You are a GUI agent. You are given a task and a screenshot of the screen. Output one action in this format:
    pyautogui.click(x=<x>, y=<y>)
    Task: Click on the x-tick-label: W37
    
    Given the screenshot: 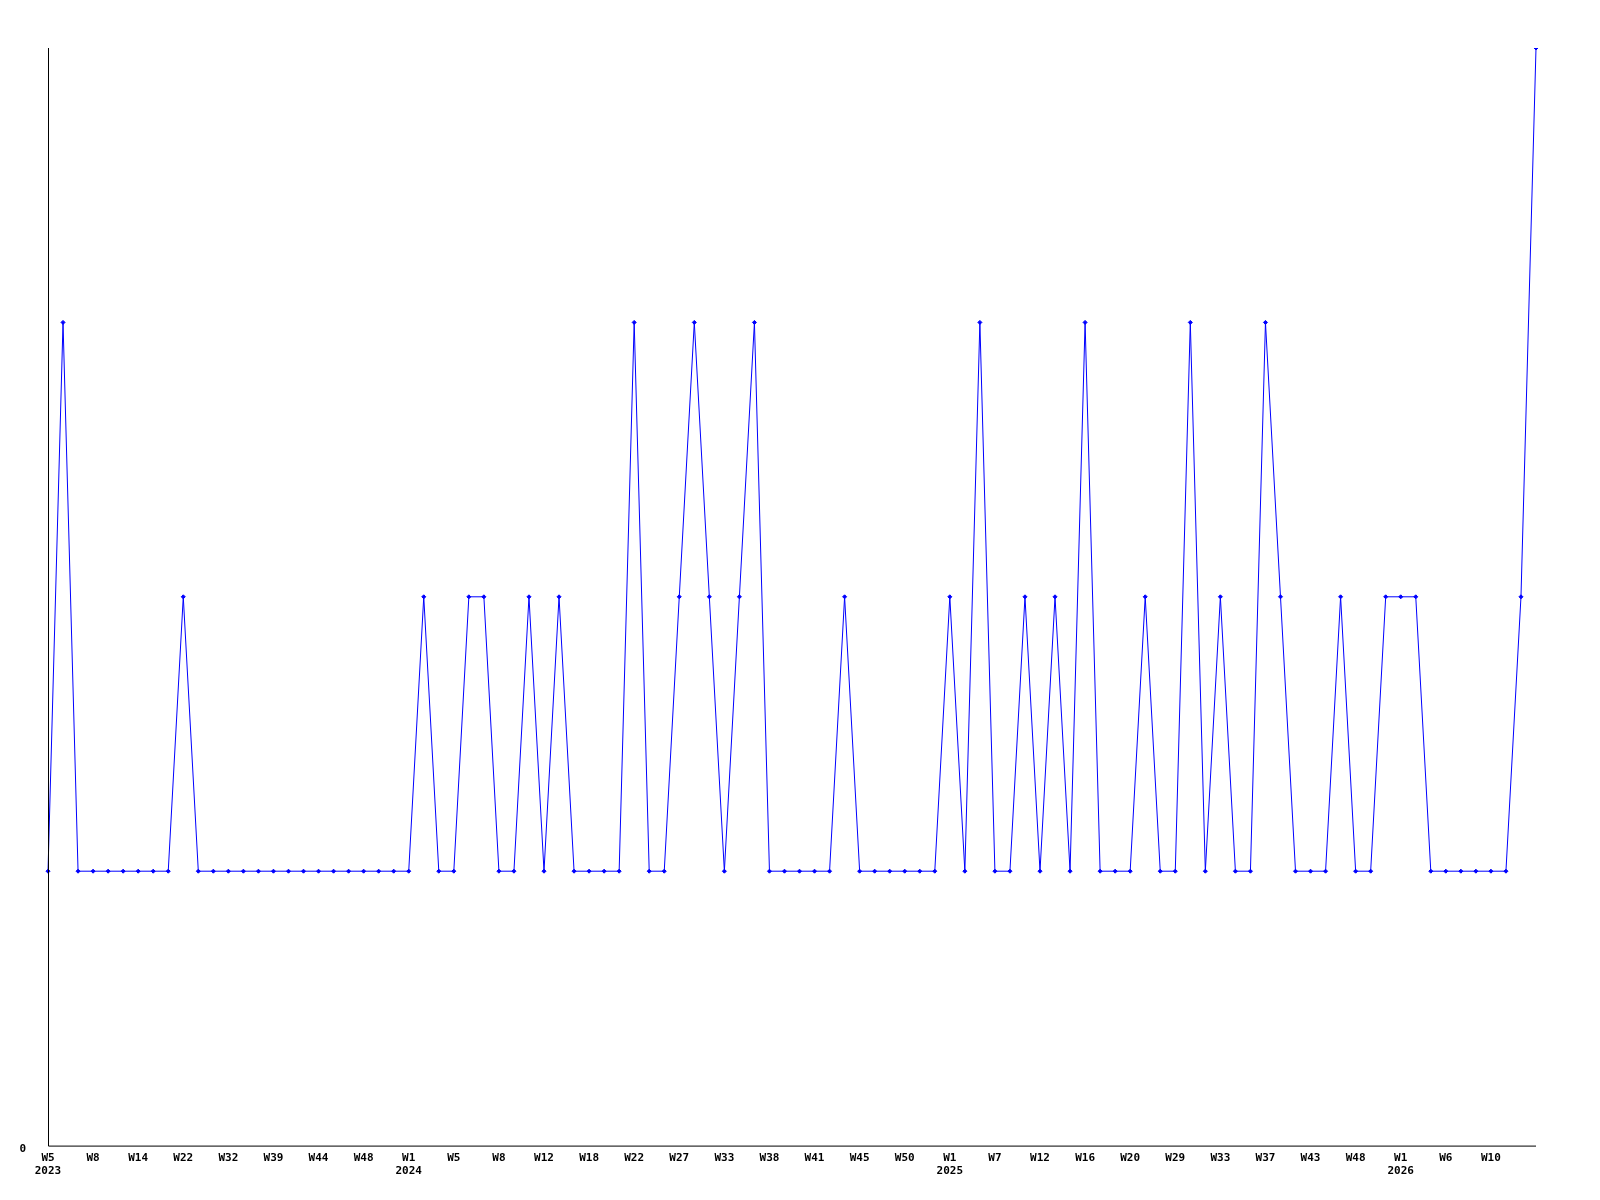 What is the action you would take?
    pyautogui.click(x=1265, y=1158)
    